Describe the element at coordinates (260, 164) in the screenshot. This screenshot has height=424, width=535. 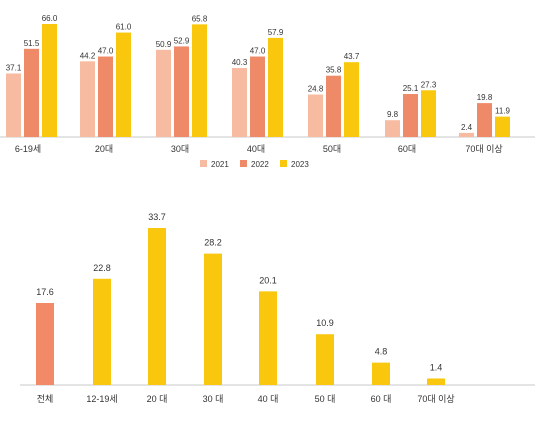
I see `legend-label: 2022` at that location.